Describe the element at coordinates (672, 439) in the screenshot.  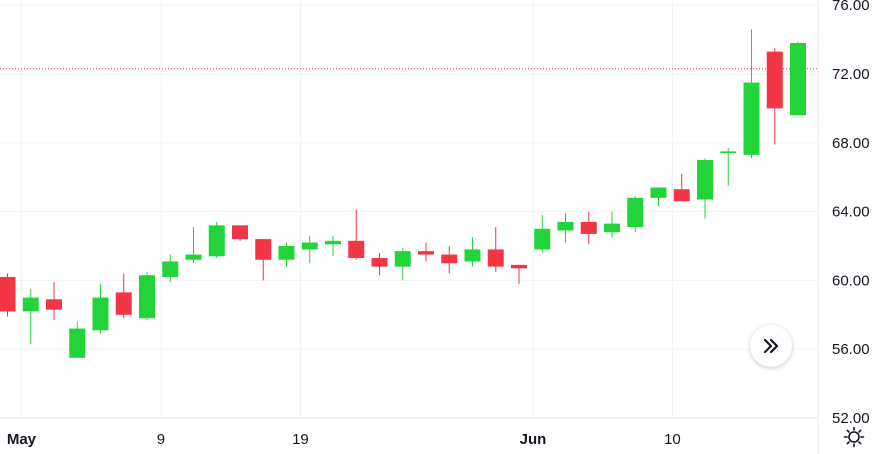
I see `x-tick-label: 10` at that location.